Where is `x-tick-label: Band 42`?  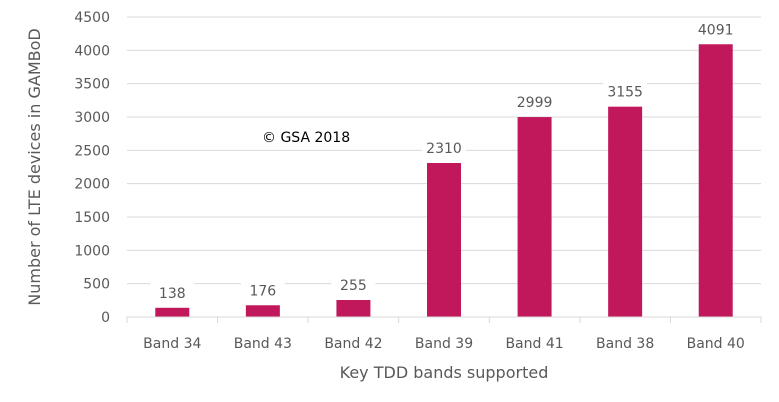
x-tick-label: Band 42 is located at coordinates (353, 344).